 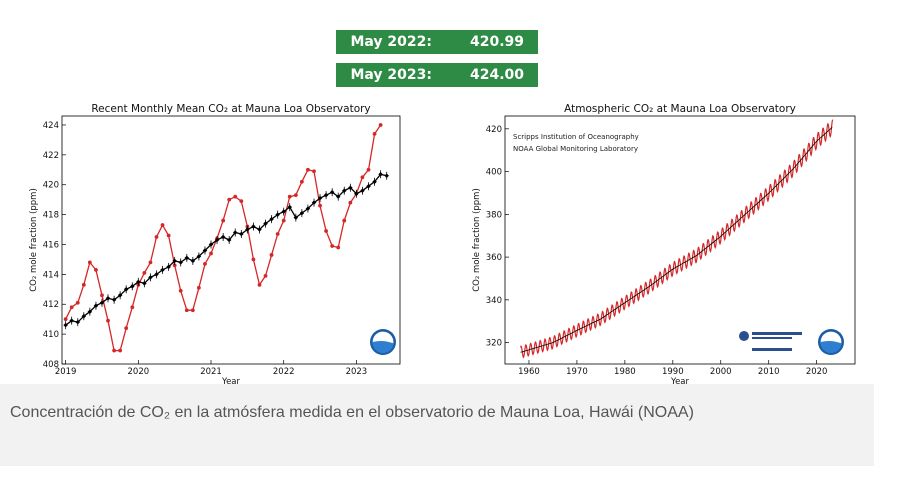 I want to click on x-tick-label: 2000, so click(x=721, y=372).